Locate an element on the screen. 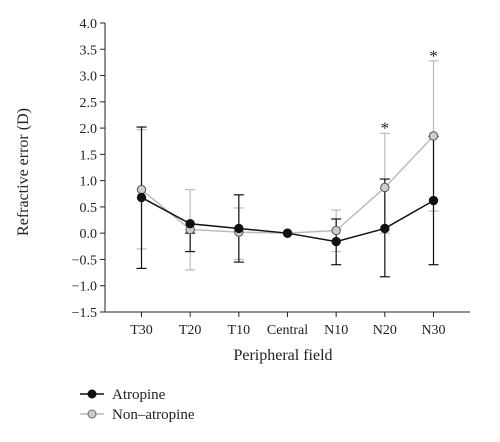  legend-non-atropine-label: Non–atropine is located at coordinates (153, 415).